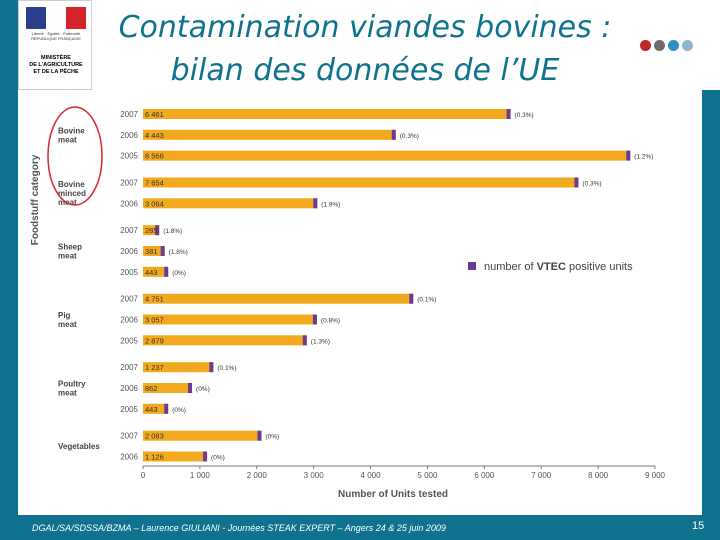 The image size is (720, 540). Describe the element at coordinates (154, 299) in the screenshot. I see `value-label: 4 751` at that location.